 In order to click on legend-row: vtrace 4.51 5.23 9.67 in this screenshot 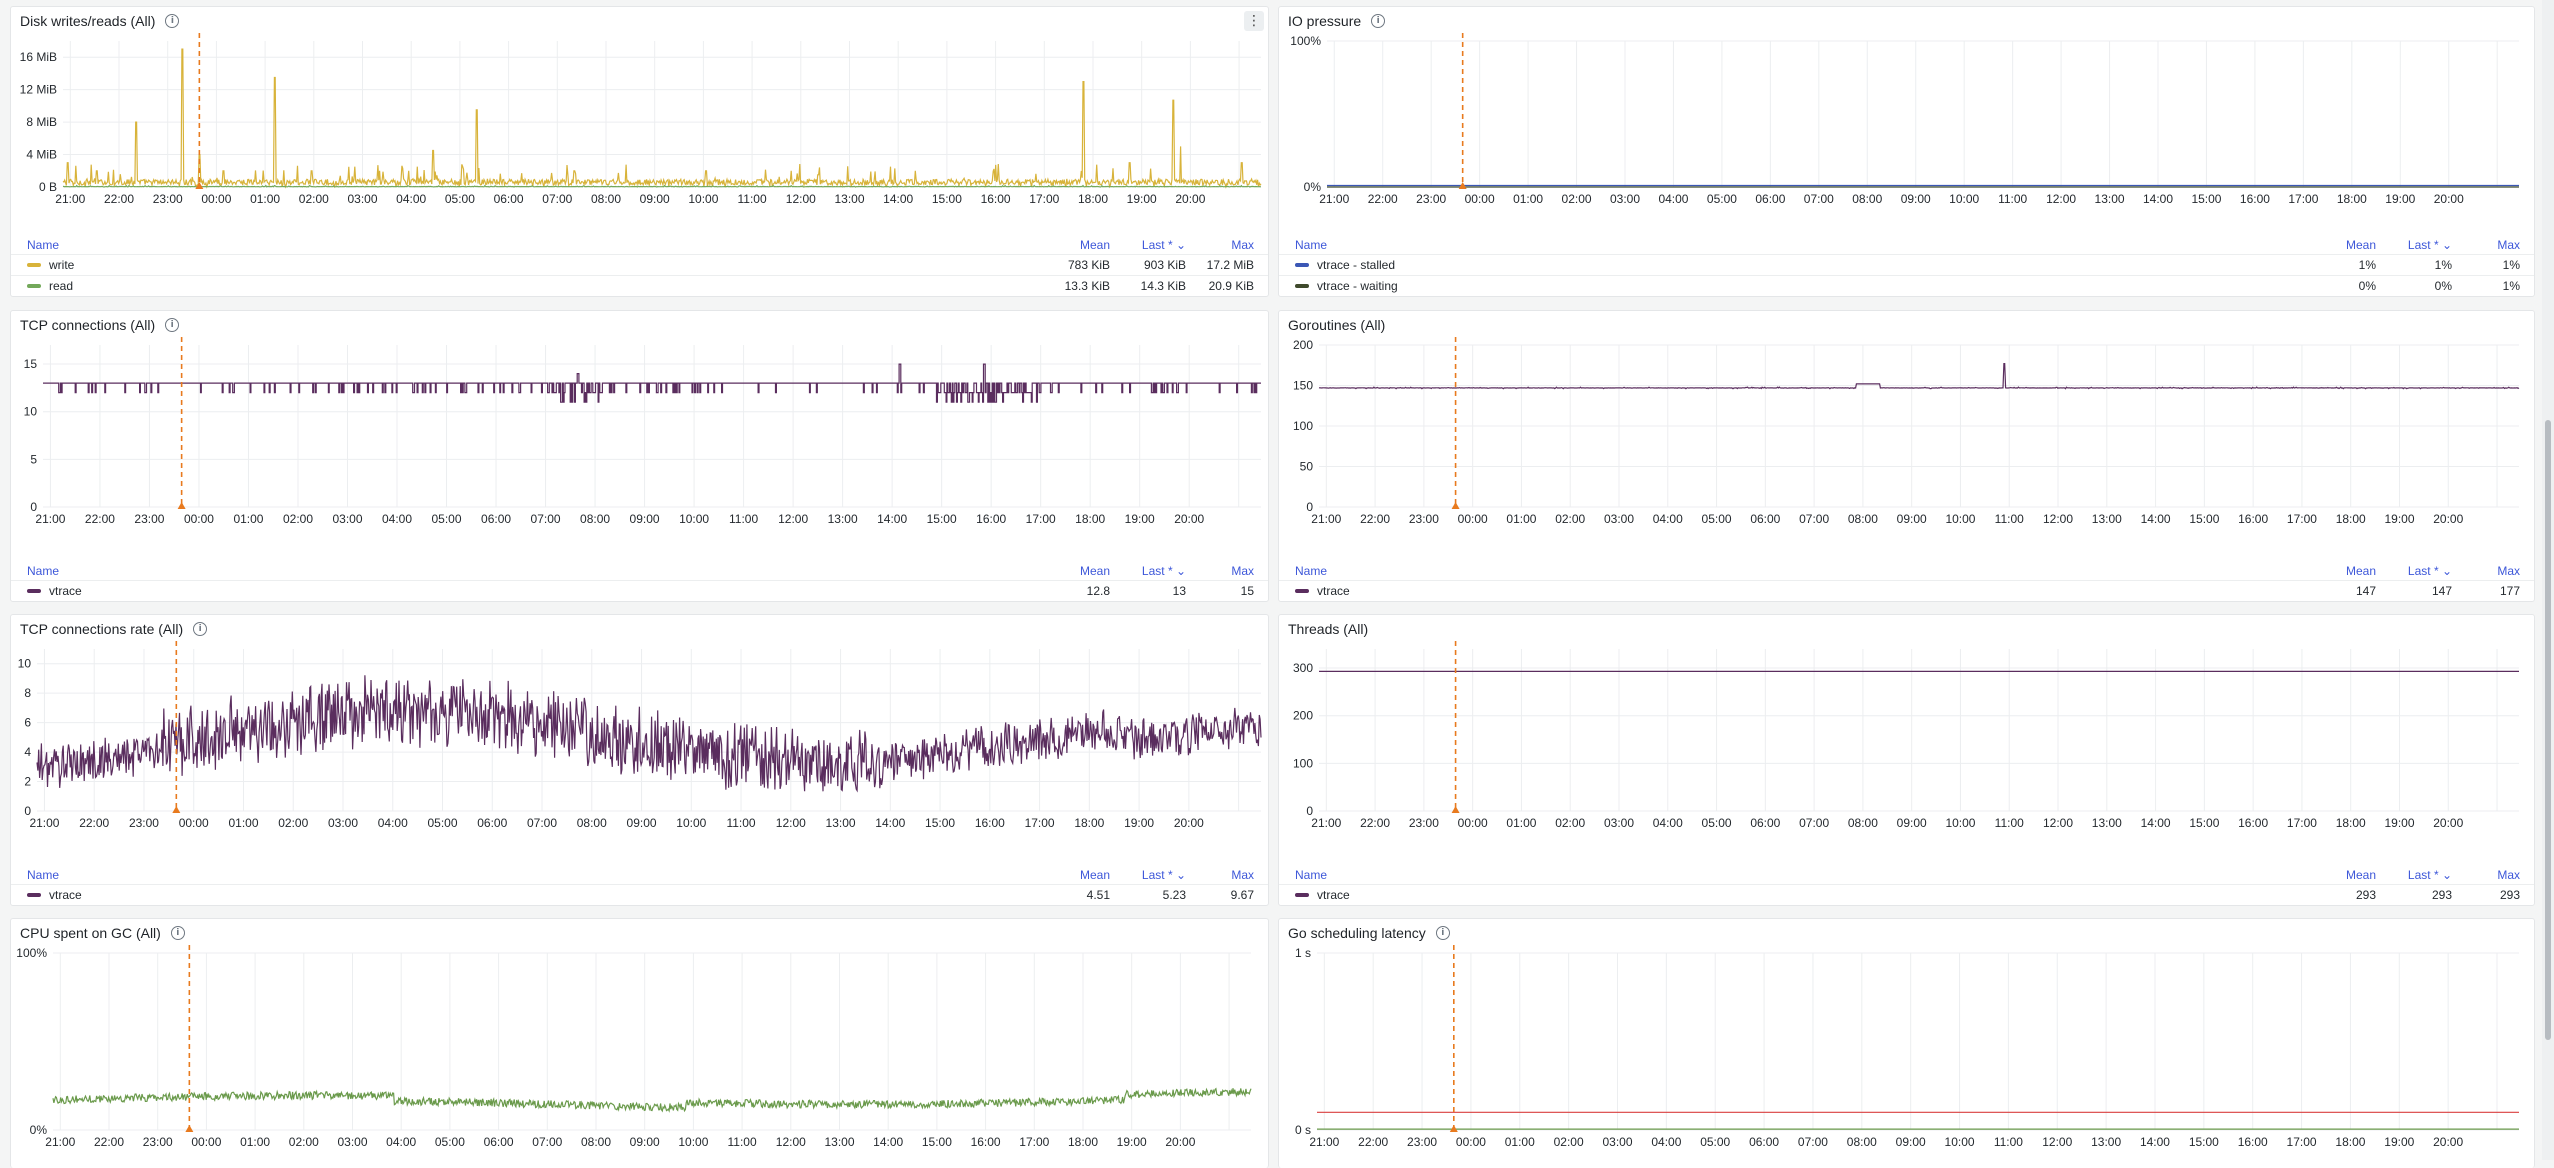, I will do `click(639, 894)`.